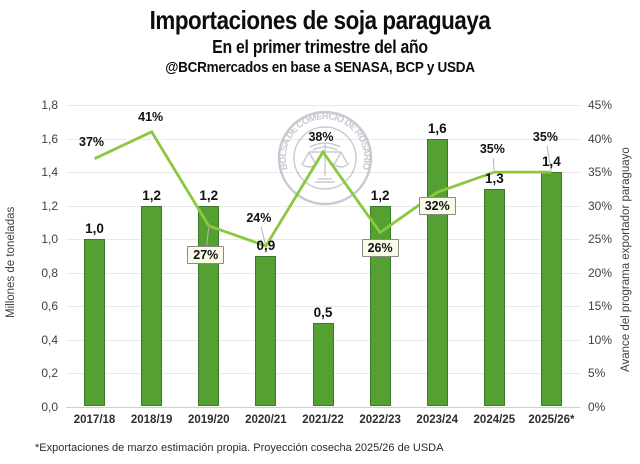 This screenshot has height=464, width=640. I want to click on x-axis-line, so click(323, 407).